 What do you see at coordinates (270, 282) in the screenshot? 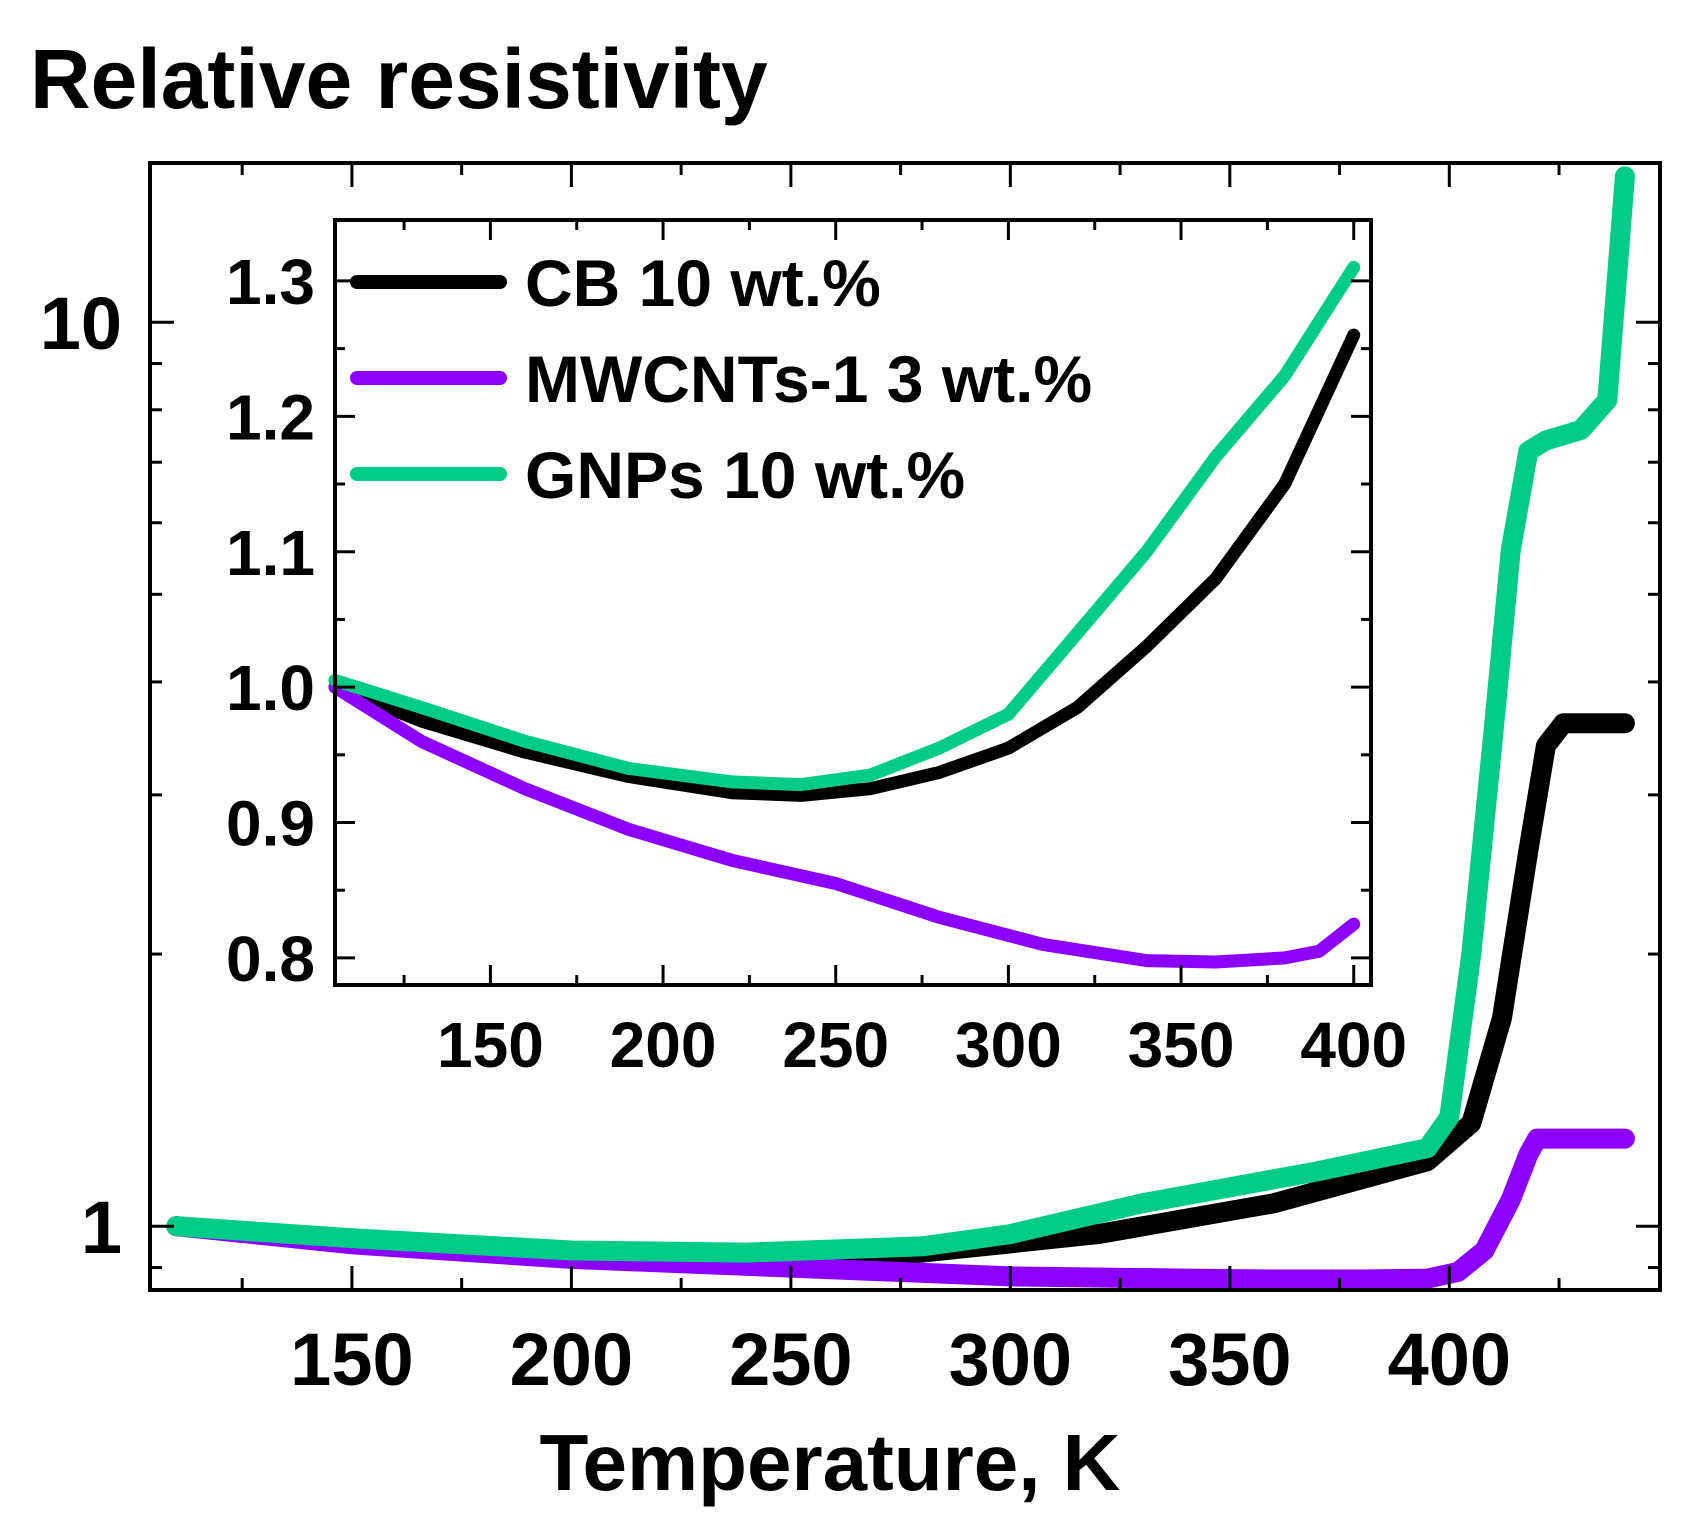
I see `inset-y-tick-label: 1.3` at bounding box center [270, 282].